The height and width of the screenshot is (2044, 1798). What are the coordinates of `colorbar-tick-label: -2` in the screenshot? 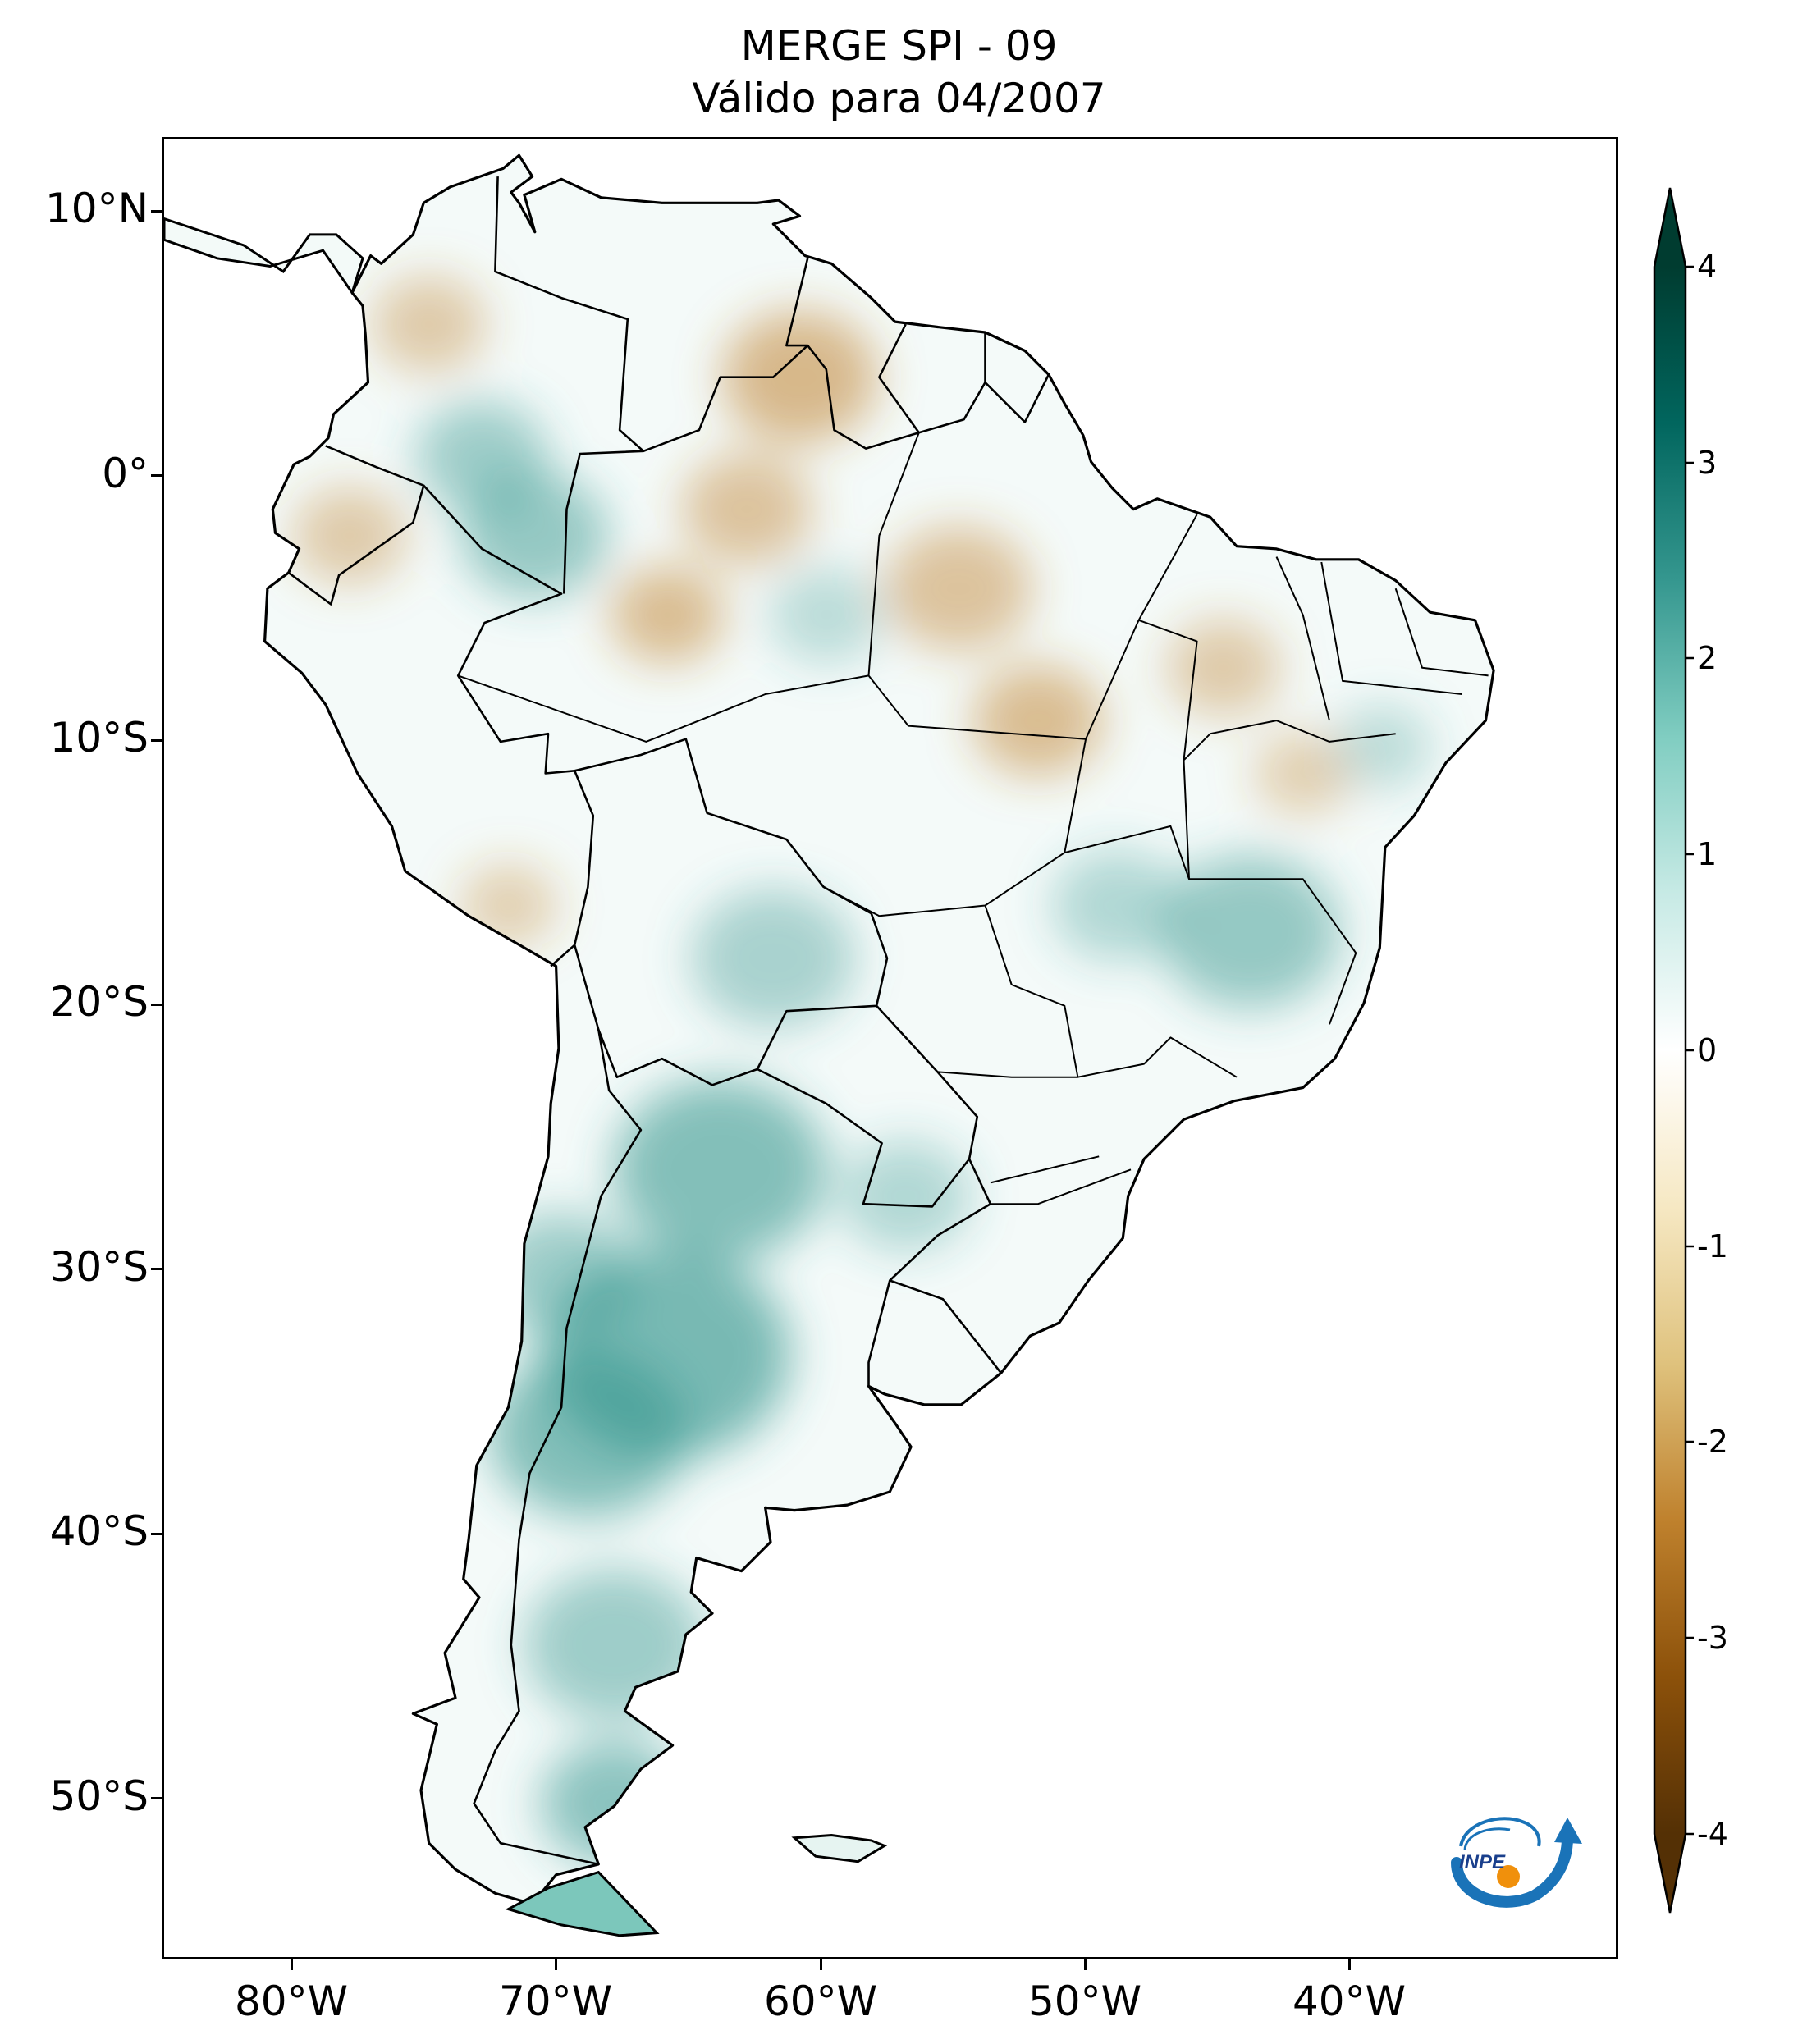 It's located at (1713, 1442).